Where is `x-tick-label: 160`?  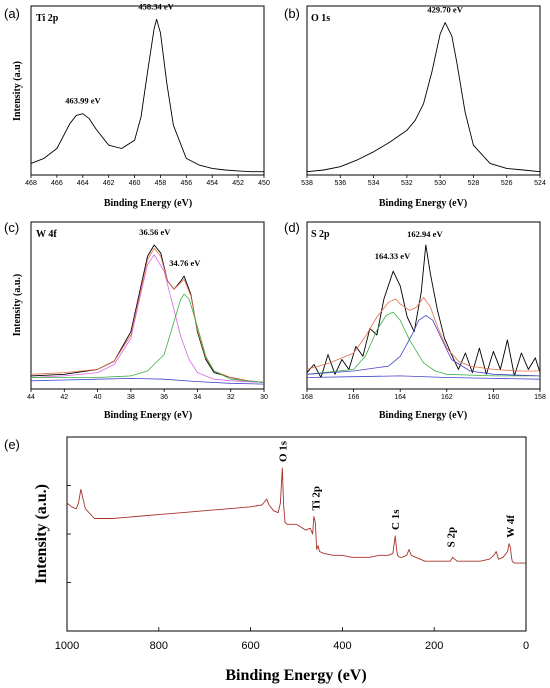 x-tick-label: 160 is located at coordinates (494, 397).